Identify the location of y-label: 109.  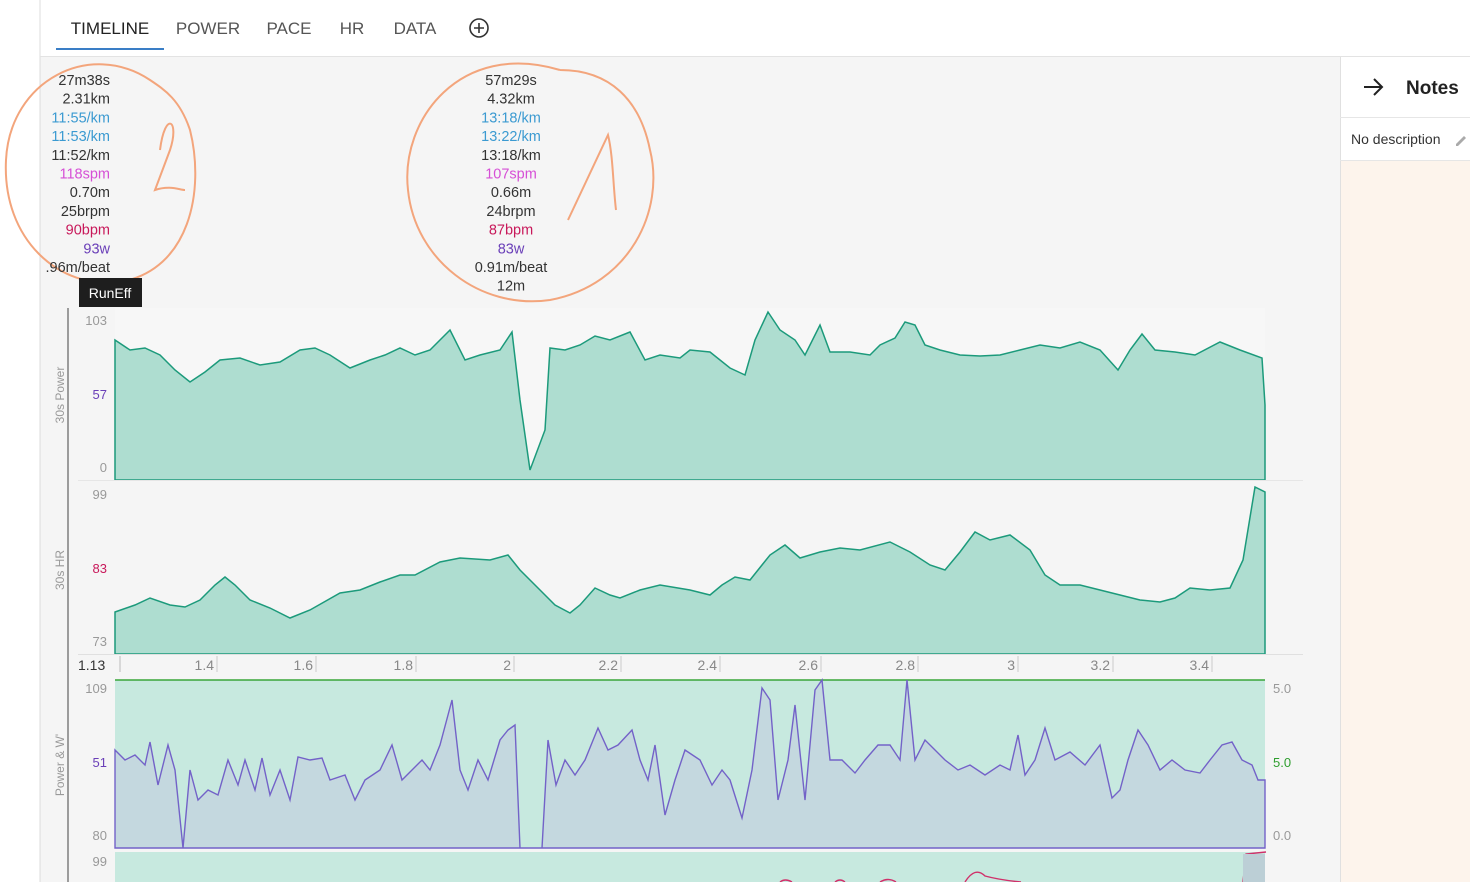
(96, 688).